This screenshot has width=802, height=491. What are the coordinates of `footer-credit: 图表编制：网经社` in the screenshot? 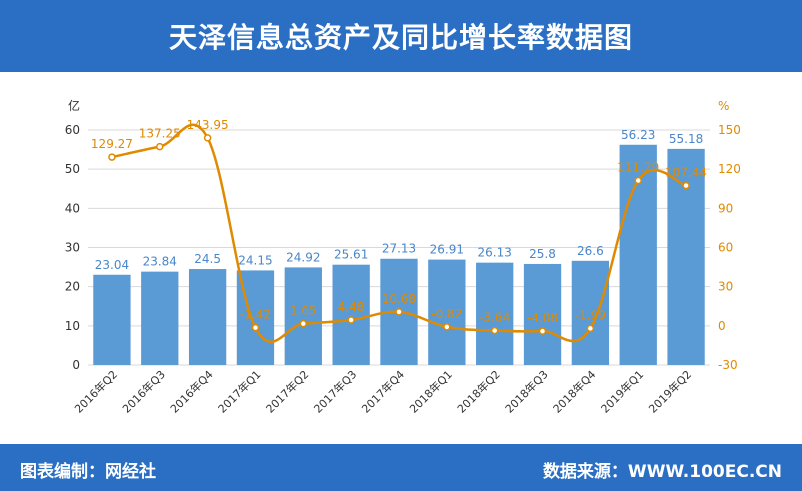 It's located at (88, 472).